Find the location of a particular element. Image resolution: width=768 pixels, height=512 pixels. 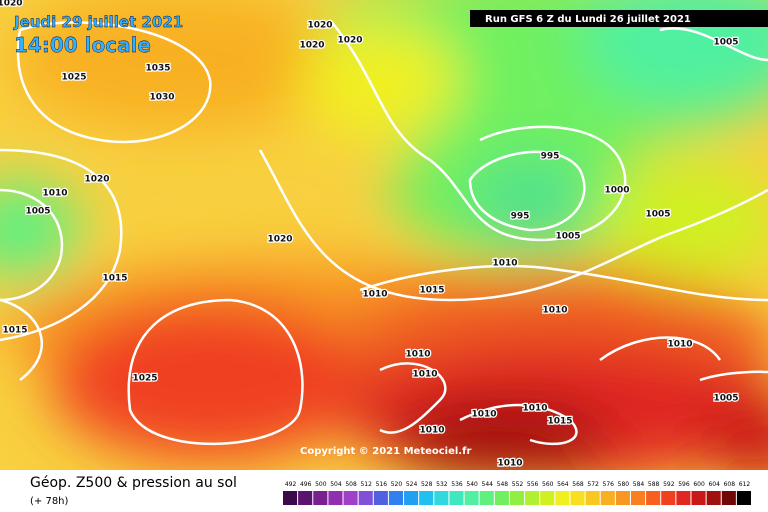

colorbar-label: 556 is located at coordinates (533, 484).